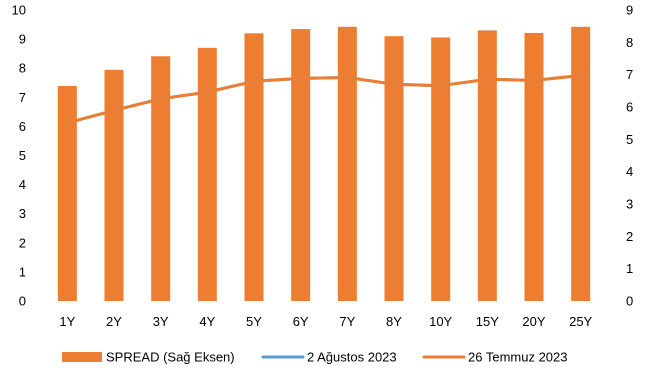 The width and height of the screenshot is (656, 371). I want to click on legend-label: 2 Ağustos 2023, so click(352, 357).